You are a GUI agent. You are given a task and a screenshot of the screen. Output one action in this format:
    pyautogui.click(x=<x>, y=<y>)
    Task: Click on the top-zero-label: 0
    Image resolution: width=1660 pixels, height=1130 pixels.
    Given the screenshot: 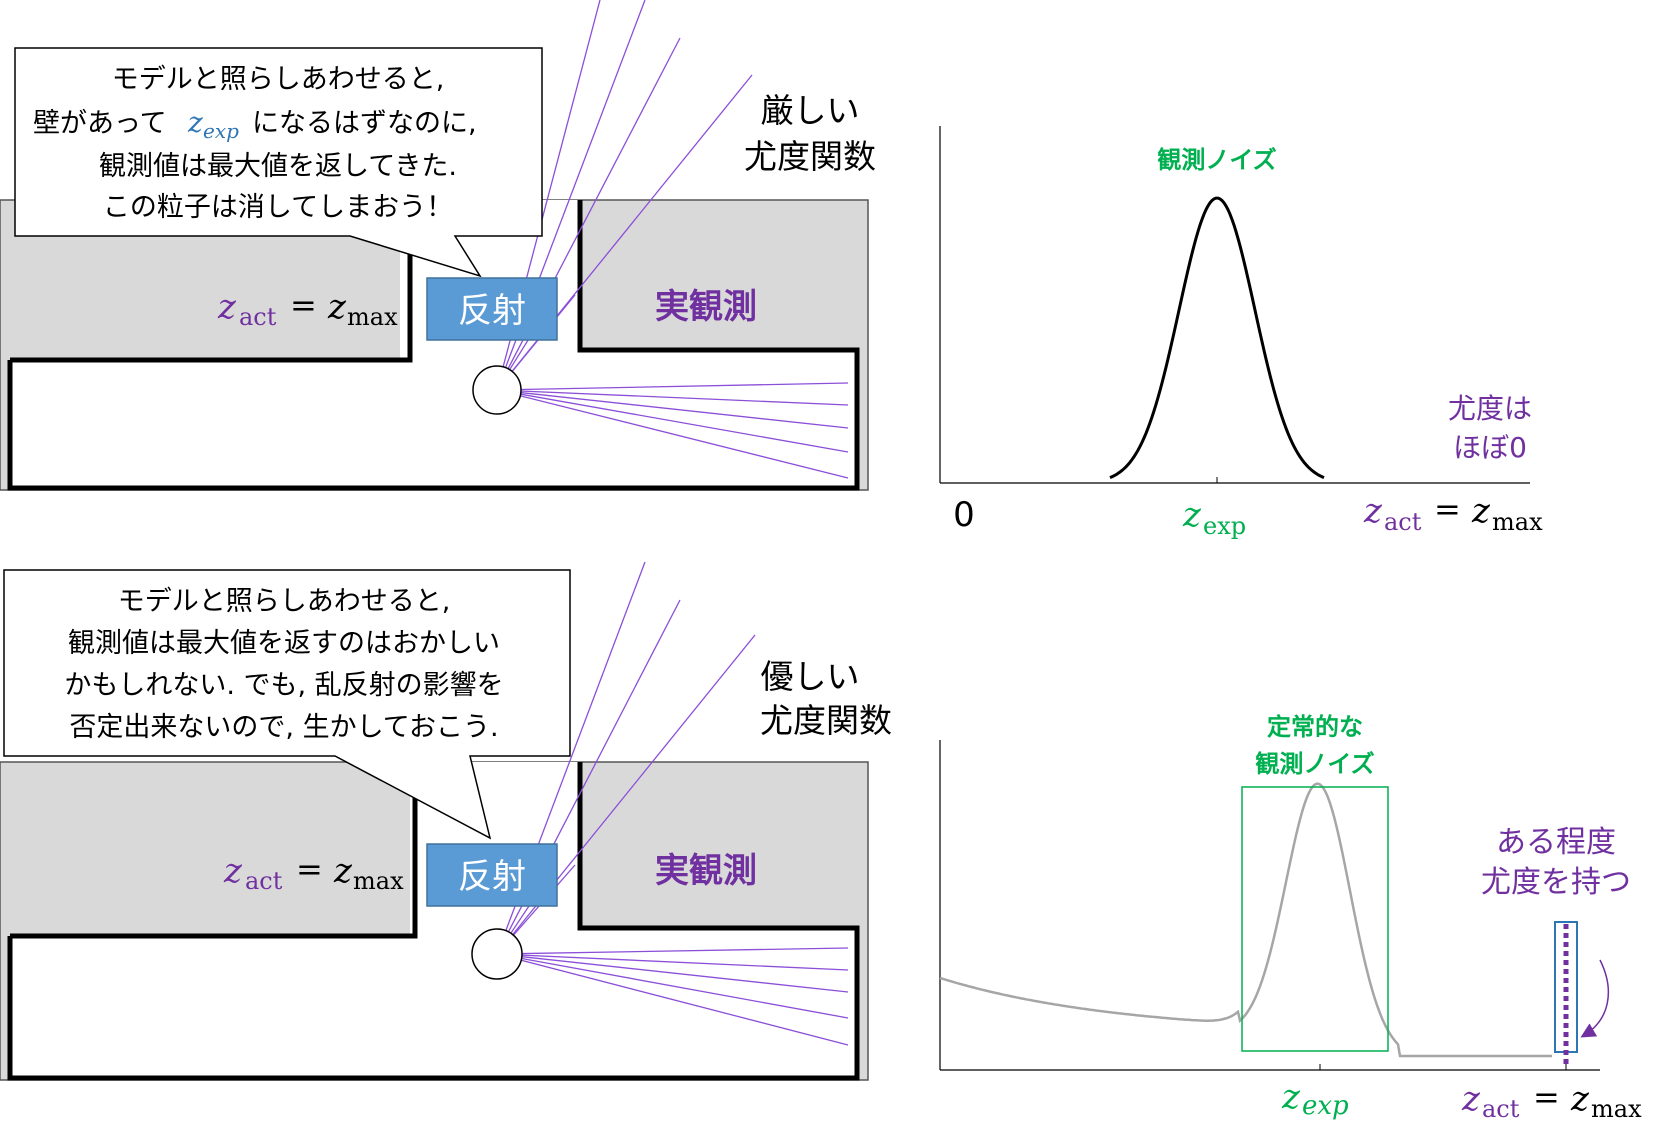 What is the action you would take?
    pyautogui.click(x=964, y=515)
    